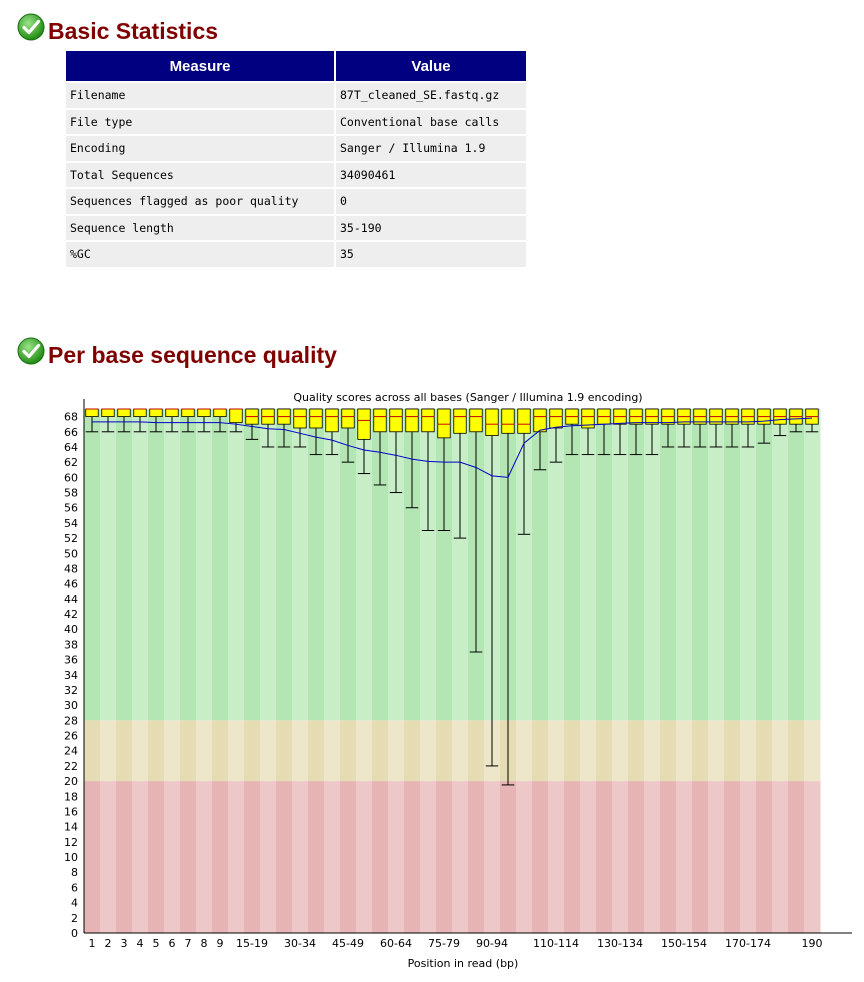  What do you see at coordinates (431, 201) in the screenshot?
I see `cell-value: 0` at bounding box center [431, 201].